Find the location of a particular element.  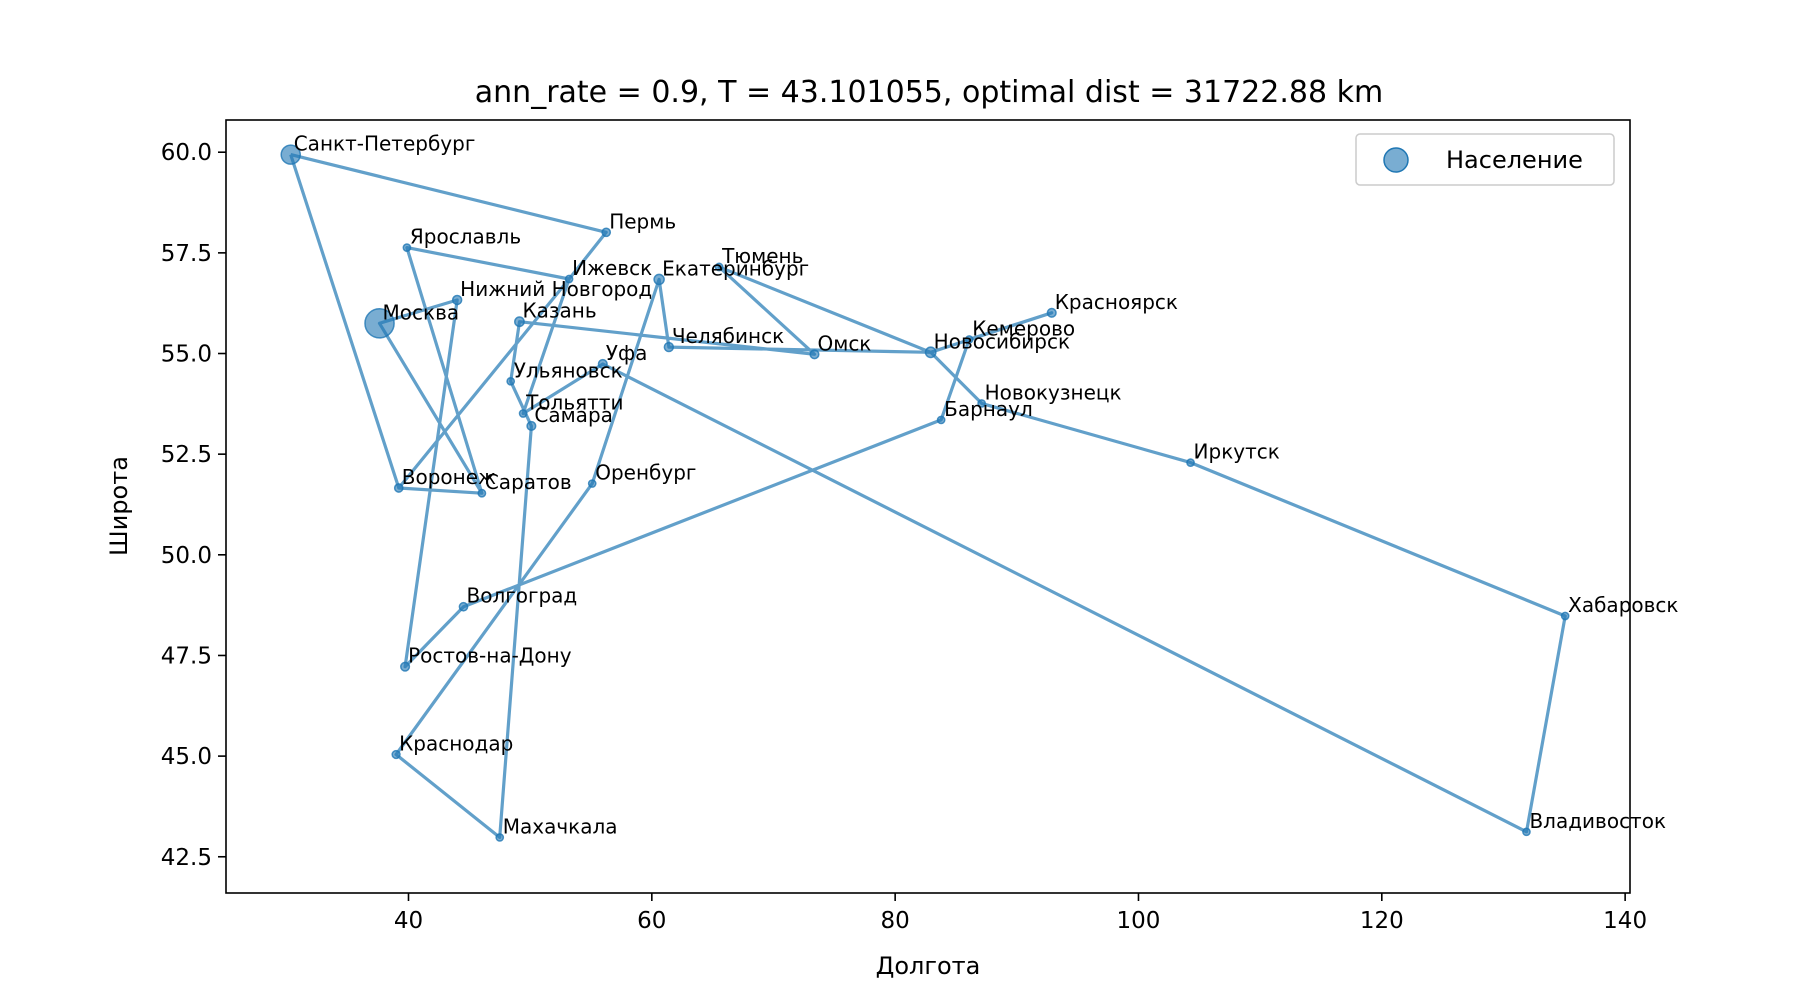

x-tick-label: 60 is located at coordinates (651, 921).